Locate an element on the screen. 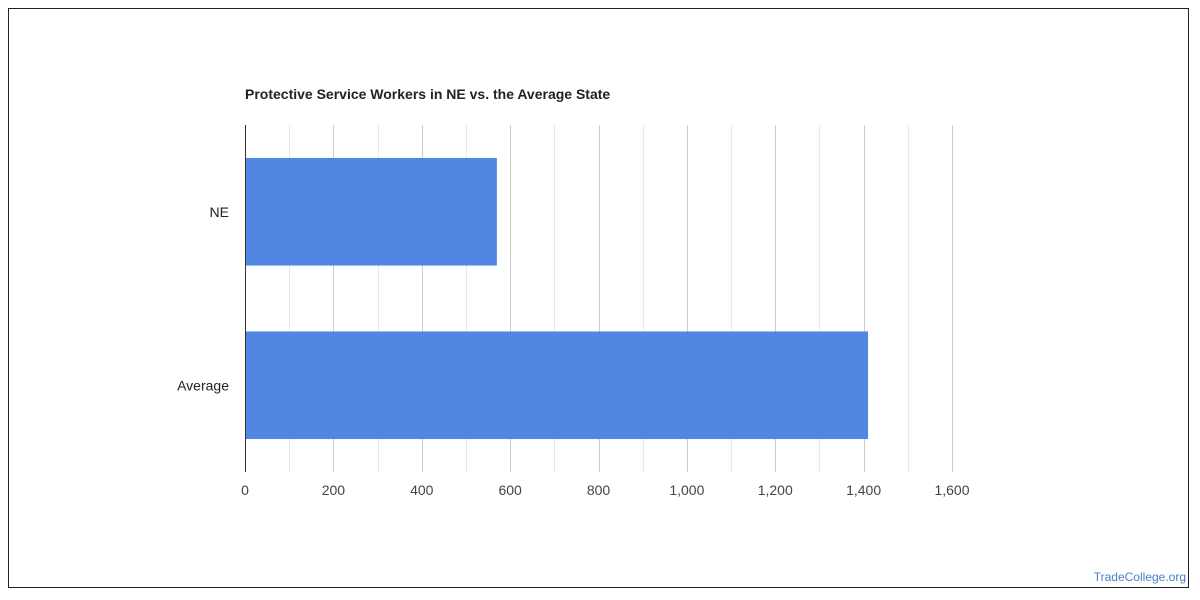 The width and height of the screenshot is (1200, 600). x-tick-label: 200 is located at coordinates (334, 490).